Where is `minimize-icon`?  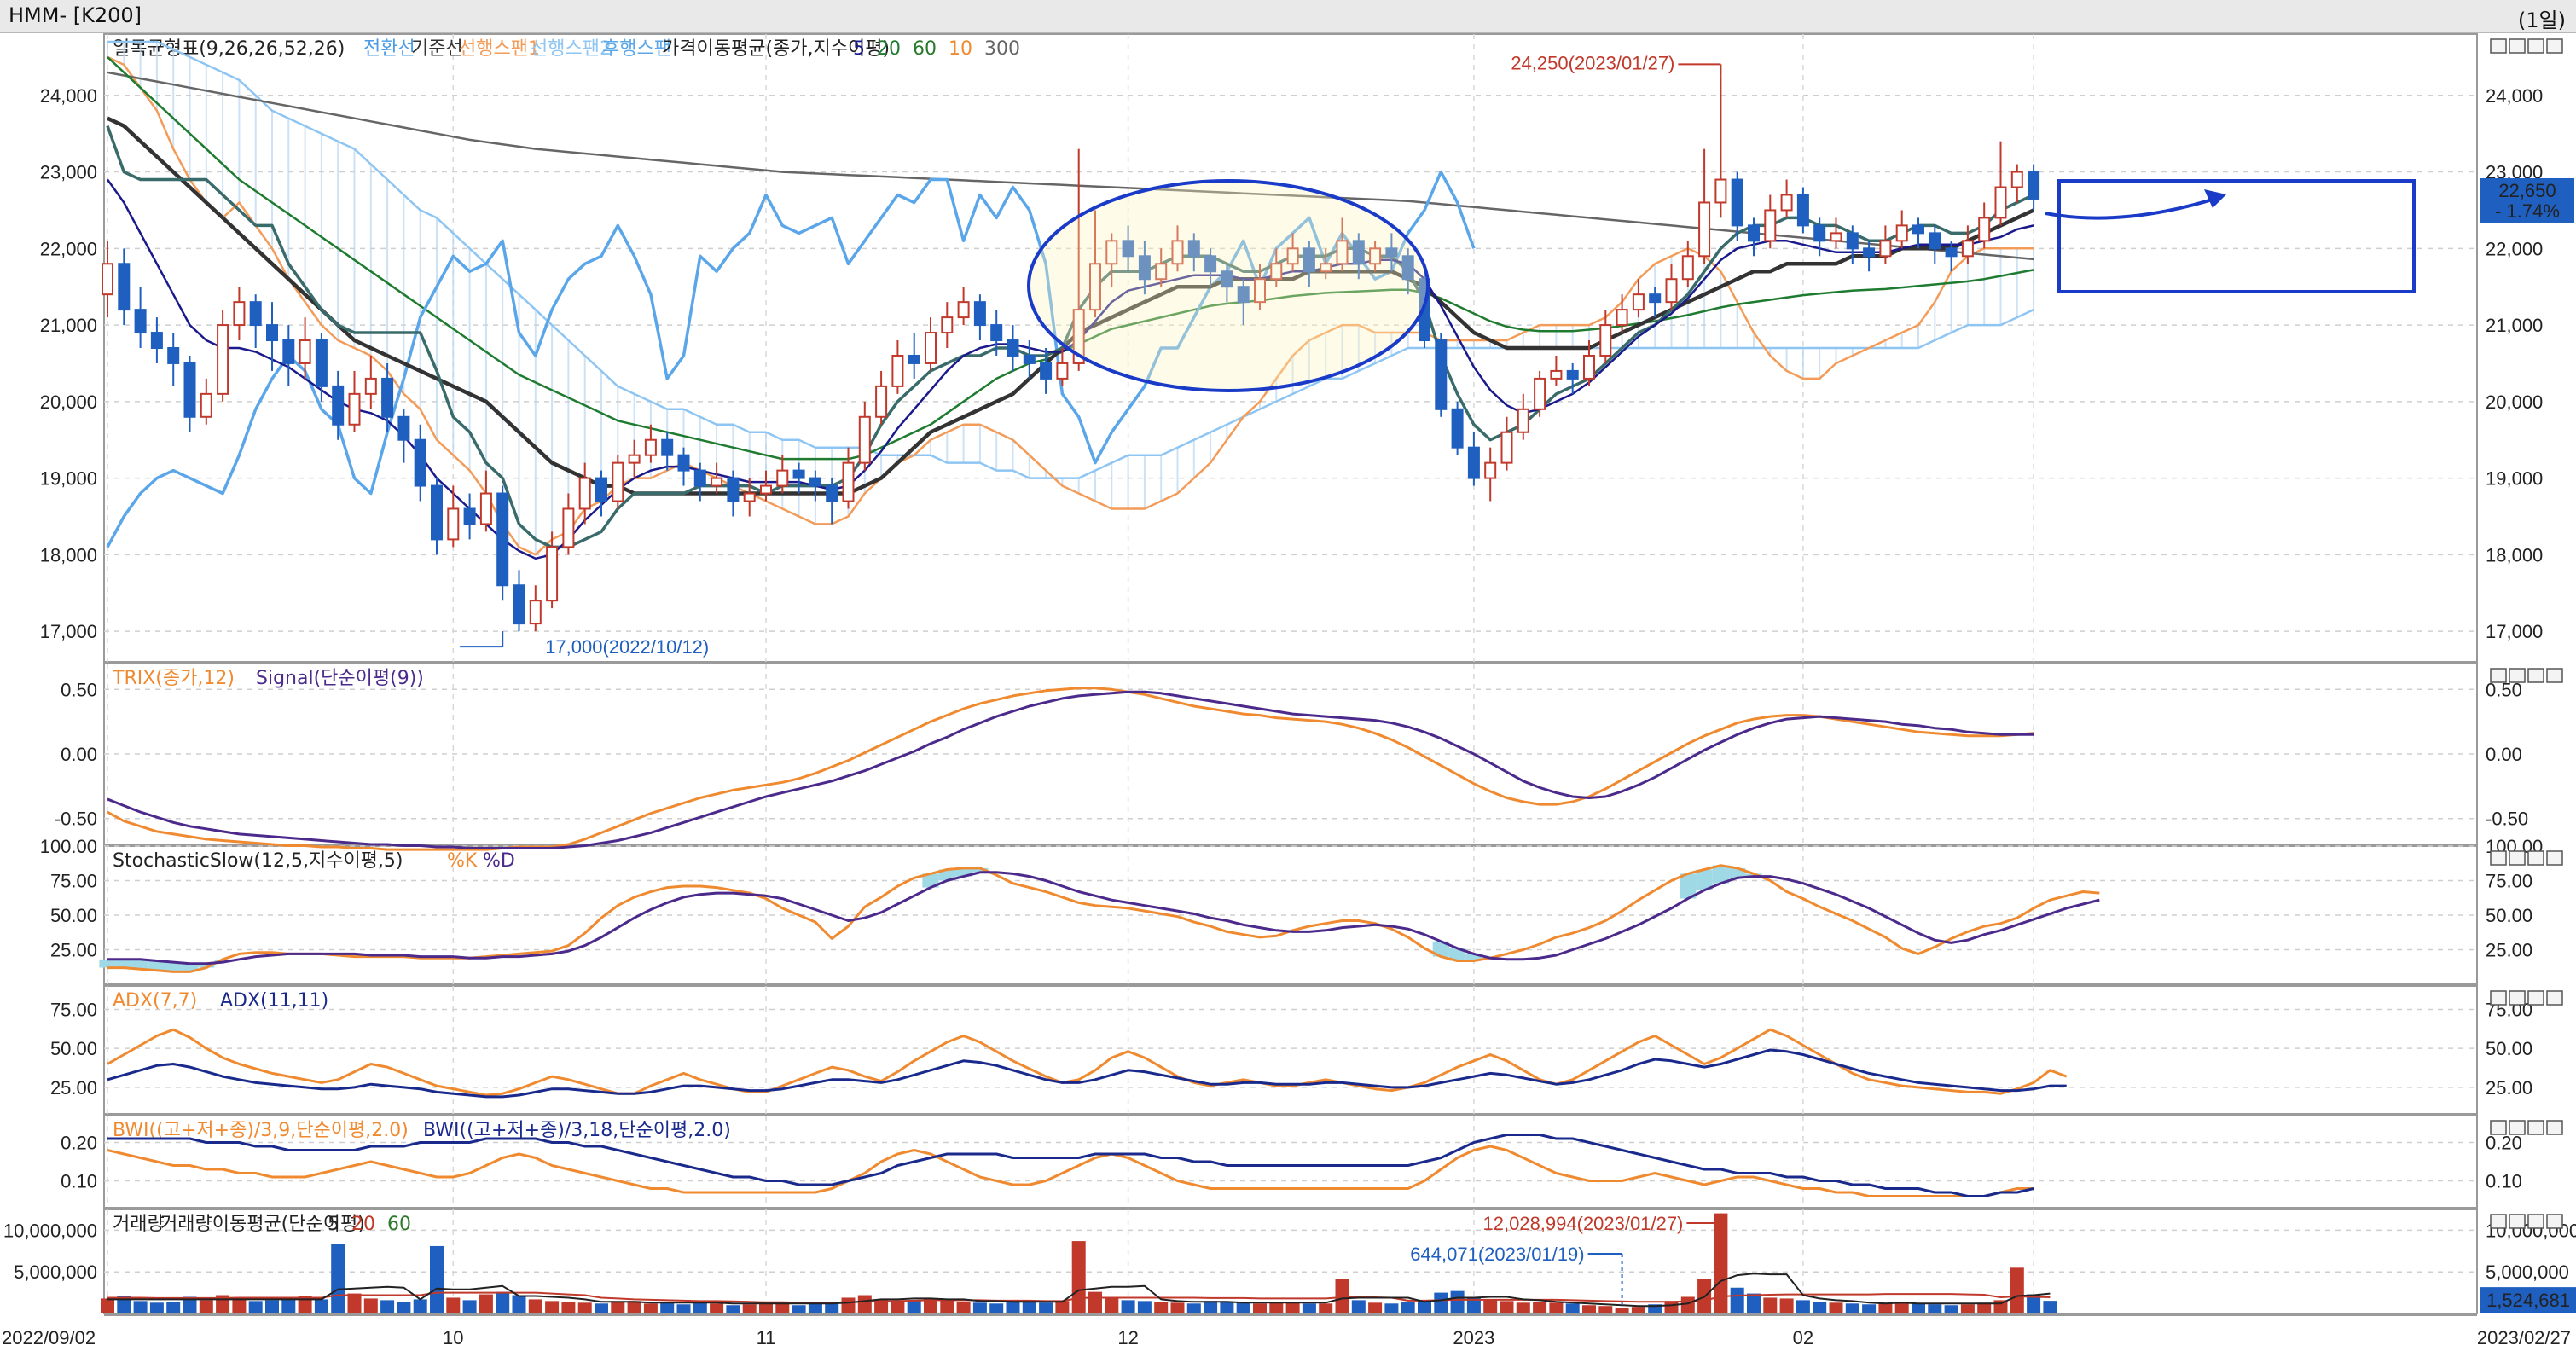 minimize-icon is located at coordinates (2498, 676).